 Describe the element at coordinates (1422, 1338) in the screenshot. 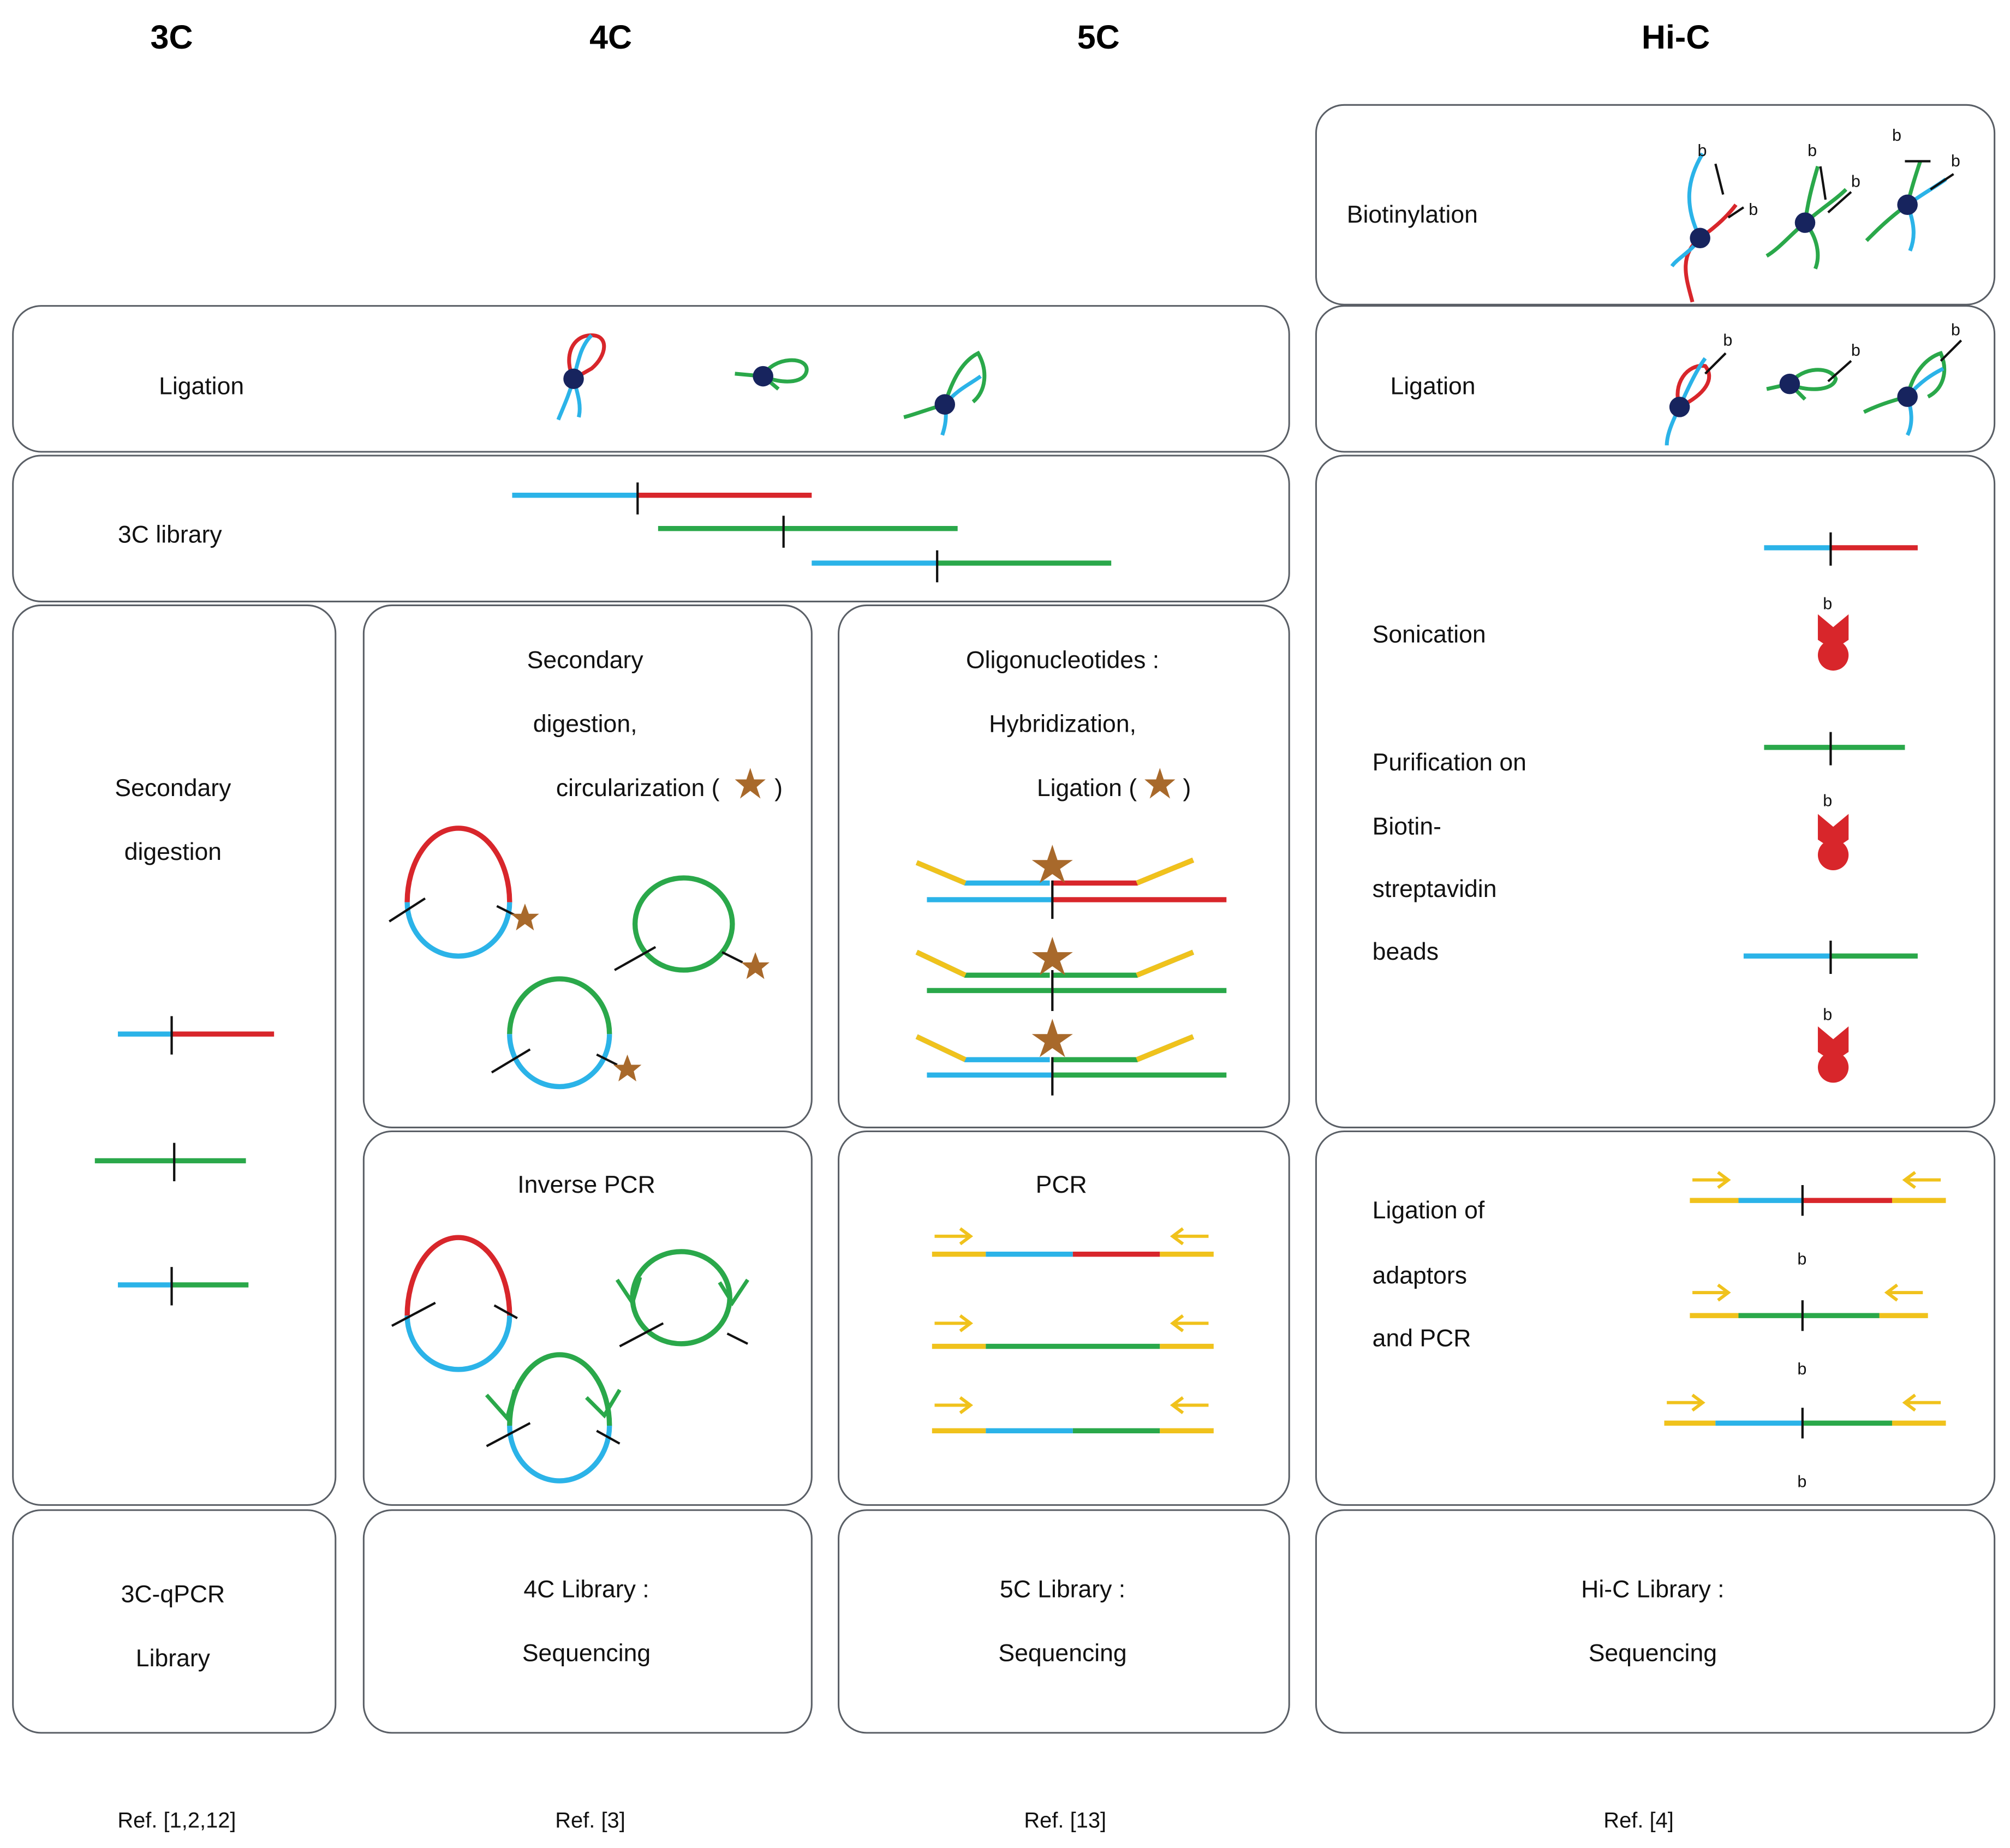

I see `step-adaptors-line3: and PCR` at that location.